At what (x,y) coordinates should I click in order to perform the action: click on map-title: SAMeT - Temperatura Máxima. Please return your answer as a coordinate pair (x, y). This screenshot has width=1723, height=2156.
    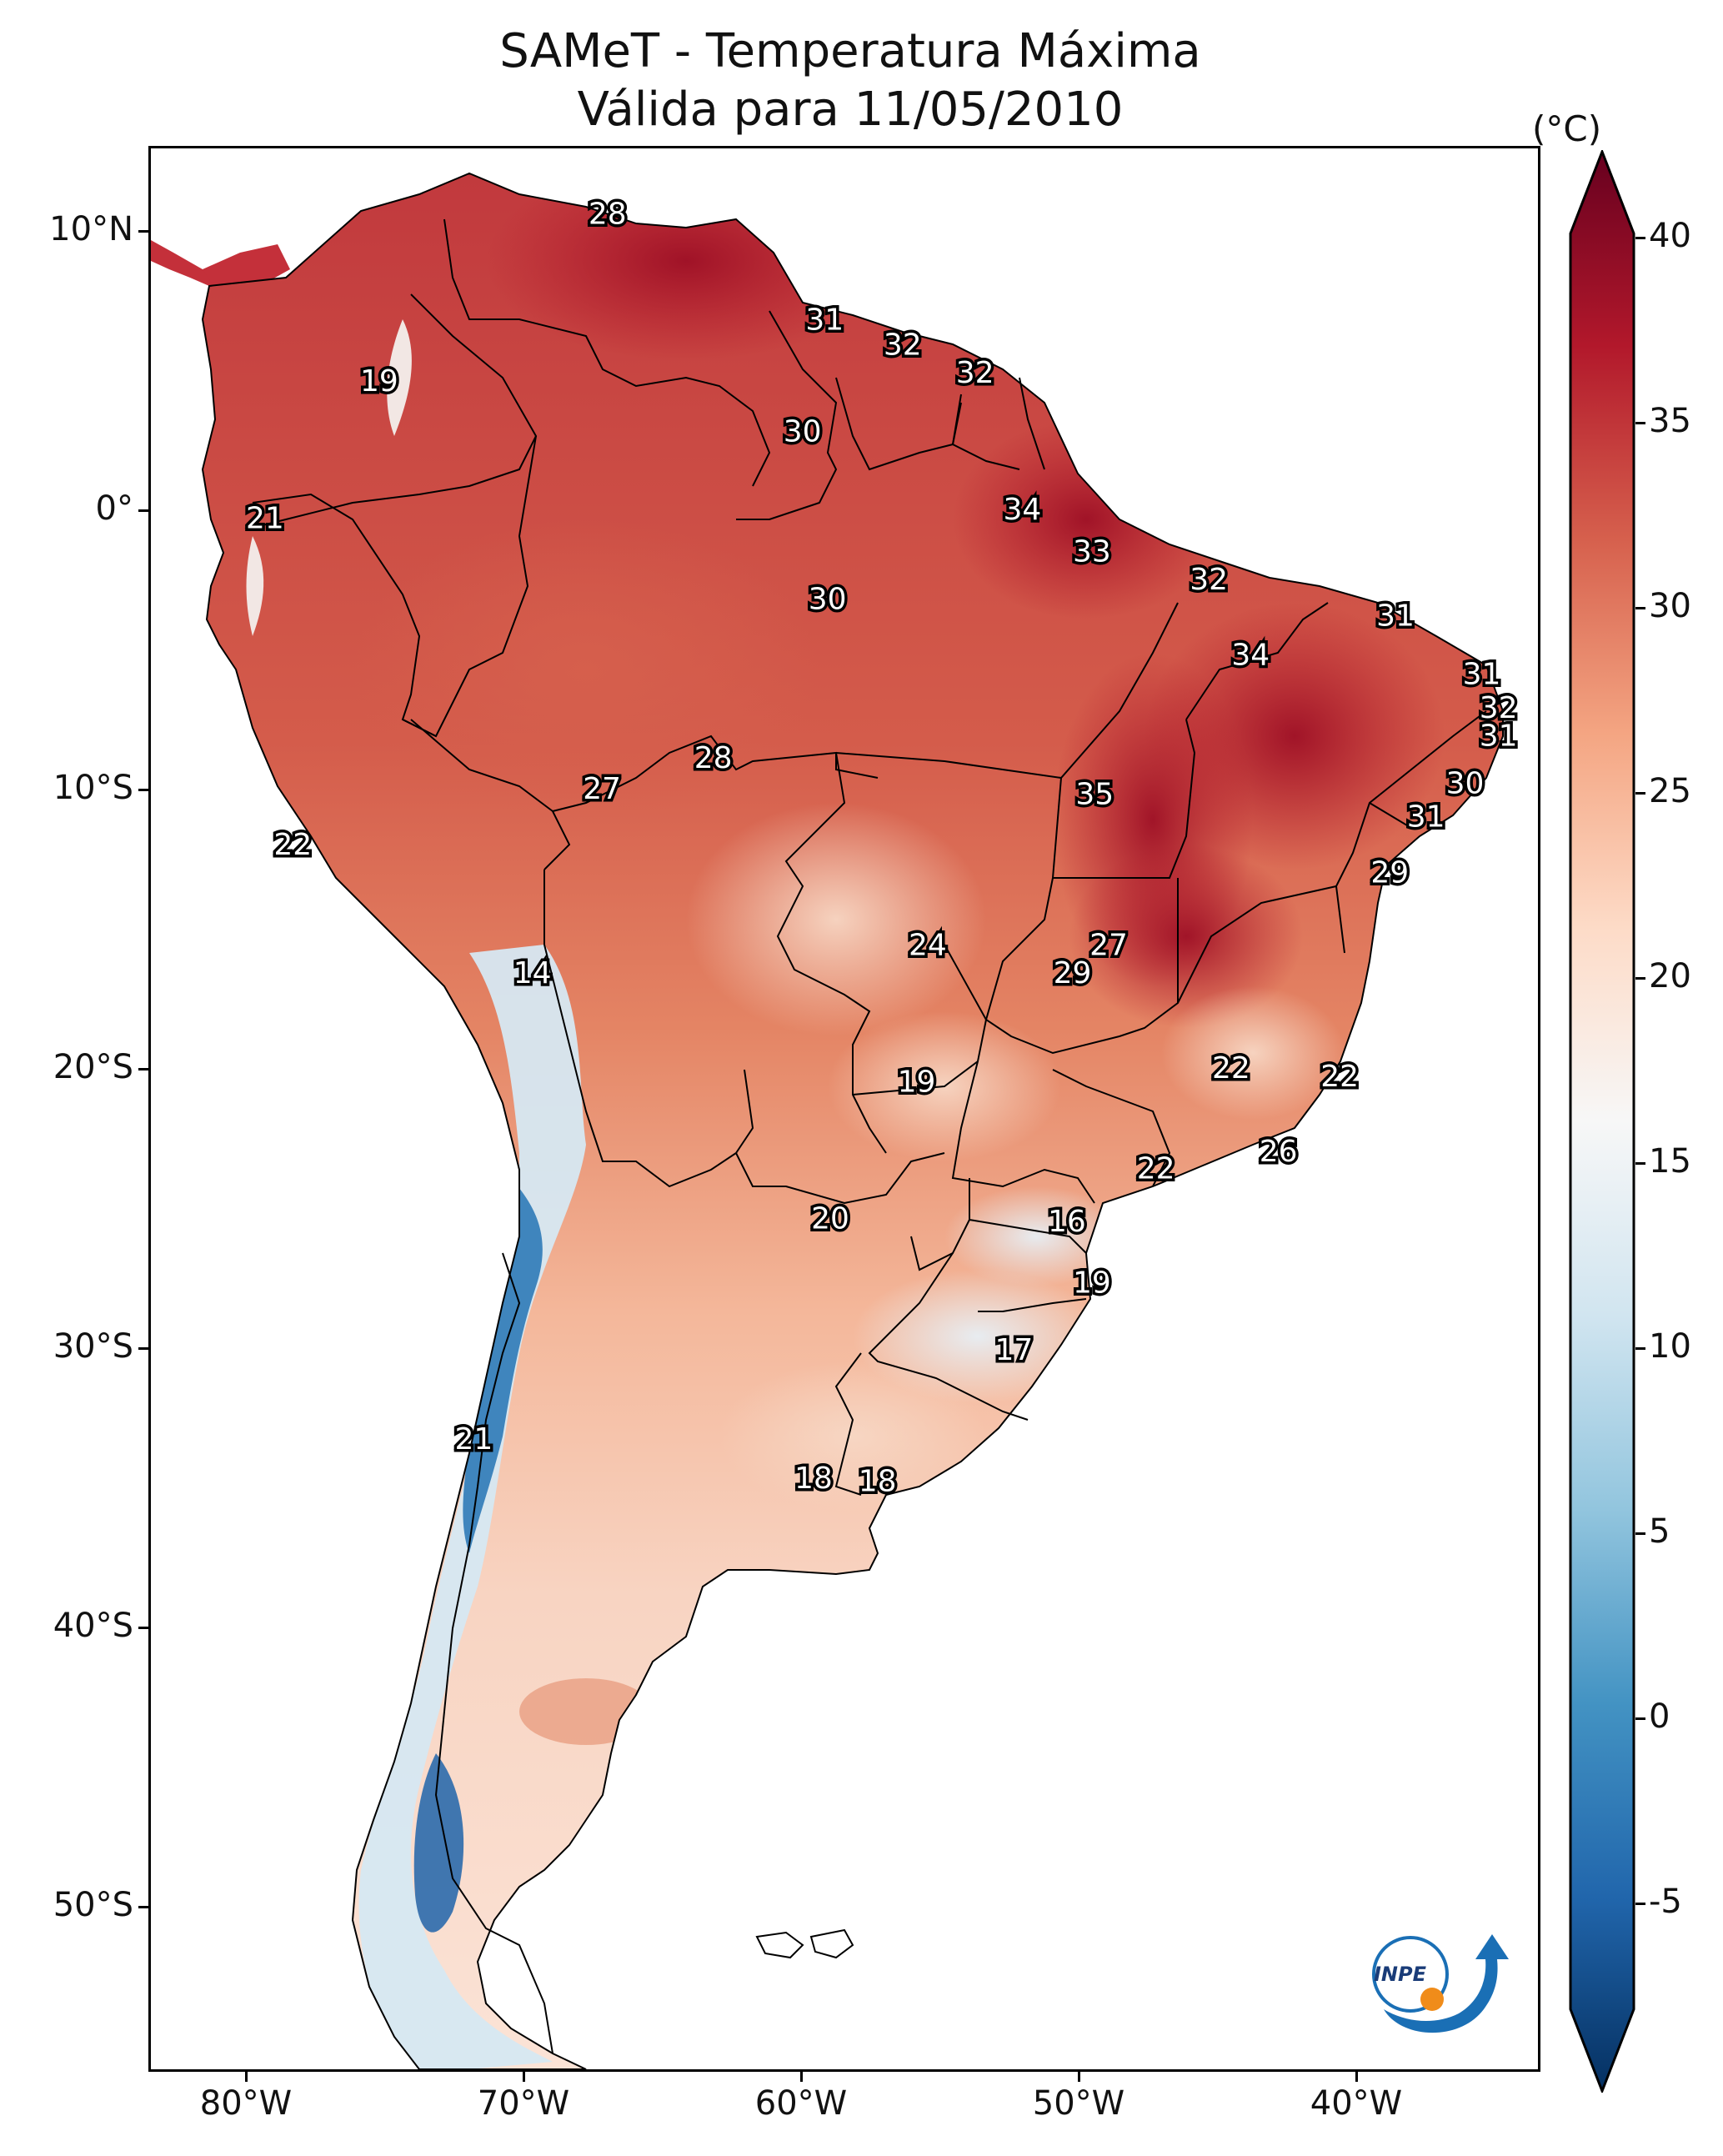
    Looking at the image, I should click on (850, 51).